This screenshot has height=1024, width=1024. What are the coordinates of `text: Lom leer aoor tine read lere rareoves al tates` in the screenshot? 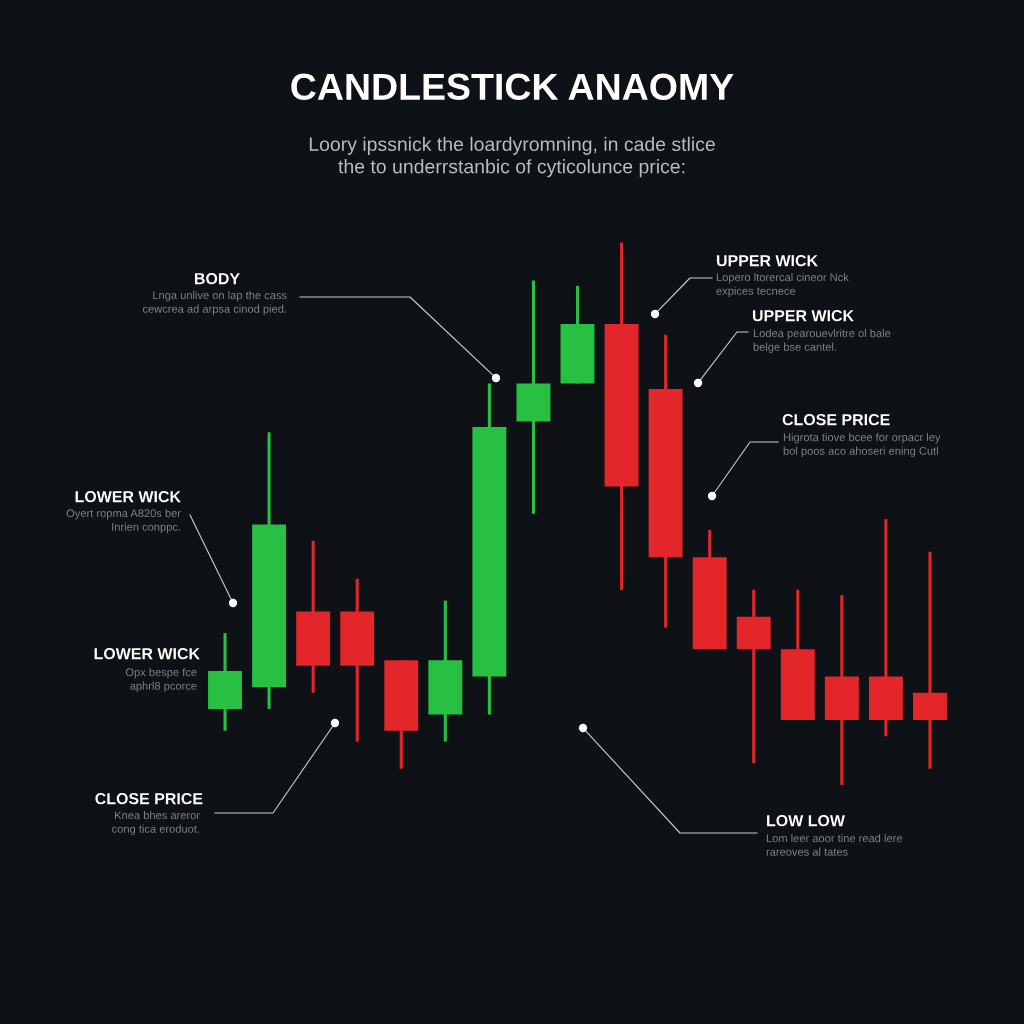 It's located at (834, 845).